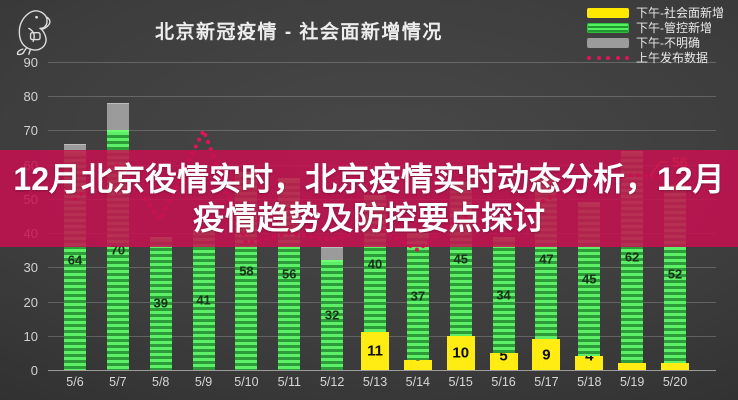  What do you see at coordinates (75, 260) in the screenshot?
I see `bar-value-label: 64` at bounding box center [75, 260].